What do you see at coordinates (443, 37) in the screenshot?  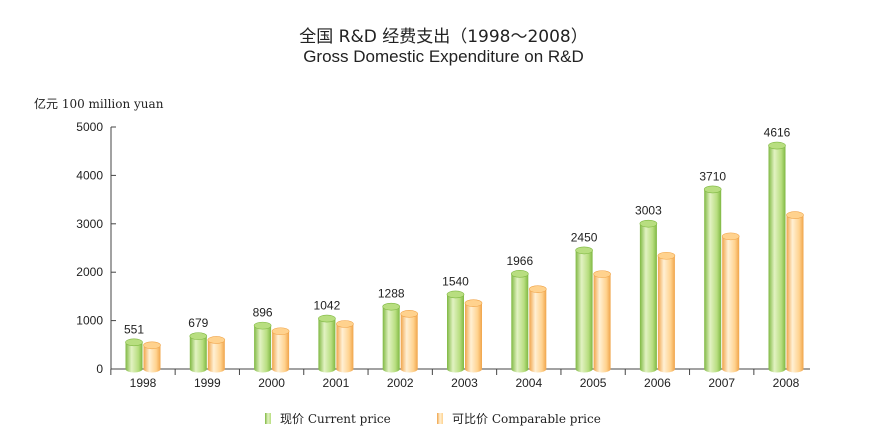 I see `chart-title-chinese: 全国 R&D 经费支出（1998～2008）` at bounding box center [443, 37].